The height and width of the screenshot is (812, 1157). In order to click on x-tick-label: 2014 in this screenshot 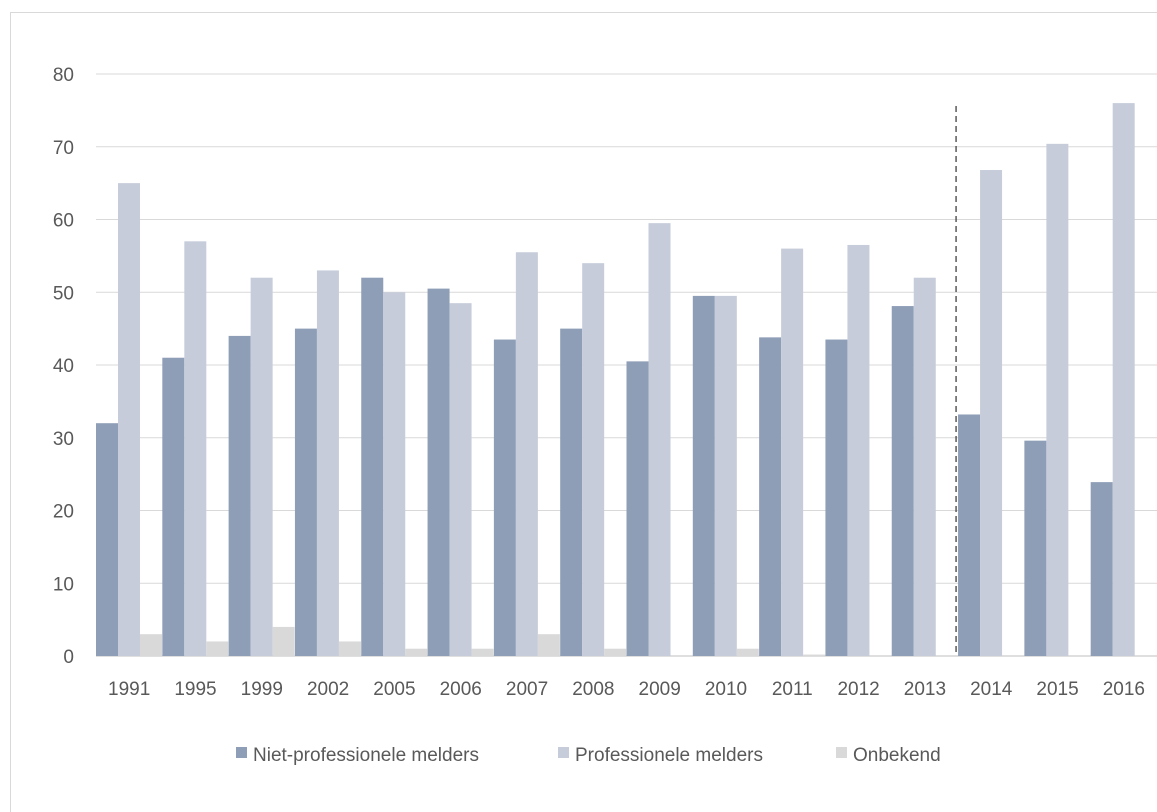, I will do `click(991, 689)`.